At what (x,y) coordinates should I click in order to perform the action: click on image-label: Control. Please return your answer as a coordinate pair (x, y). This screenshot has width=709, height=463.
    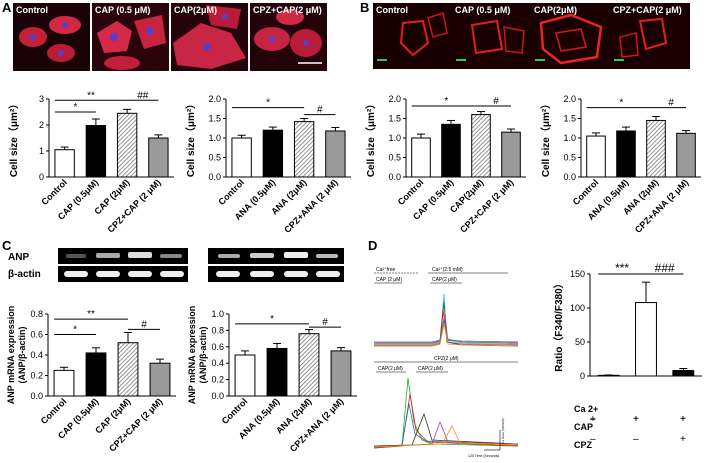
    Looking at the image, I should click on (32, 10).